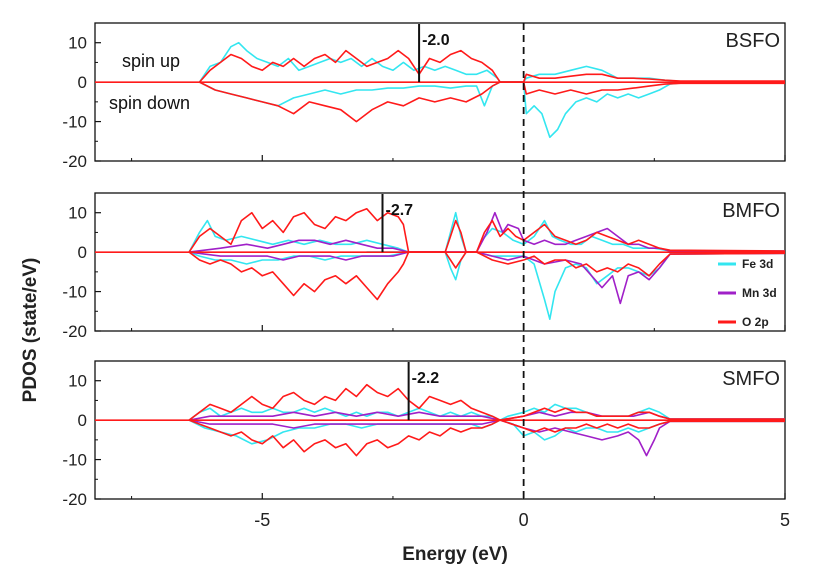 The width and height of the screenshot is (831, 580). I want to click on legend-label: Fe 3d, so click(757, 264).